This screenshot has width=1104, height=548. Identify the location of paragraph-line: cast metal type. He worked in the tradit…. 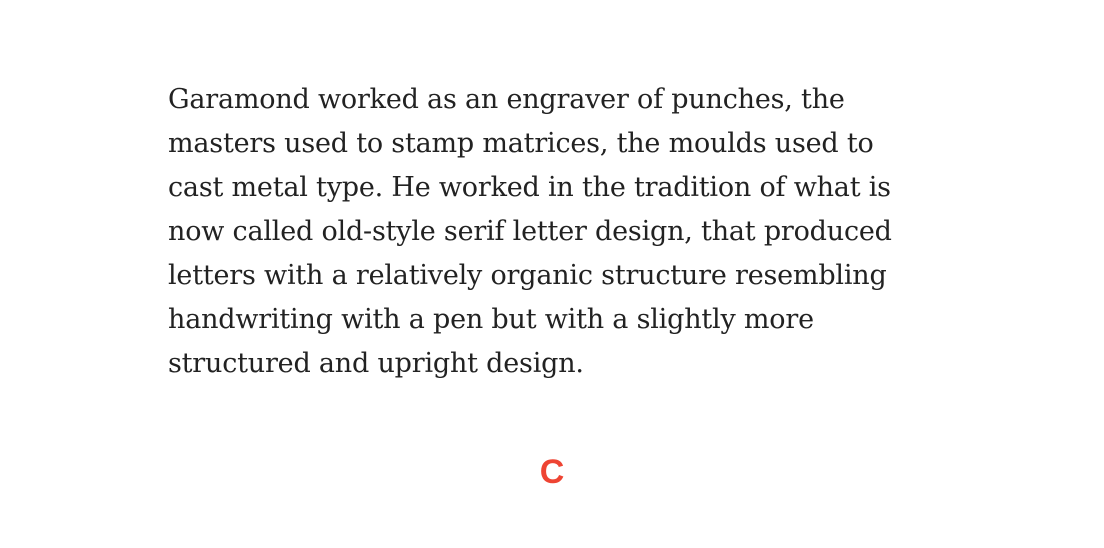
(529, 187).